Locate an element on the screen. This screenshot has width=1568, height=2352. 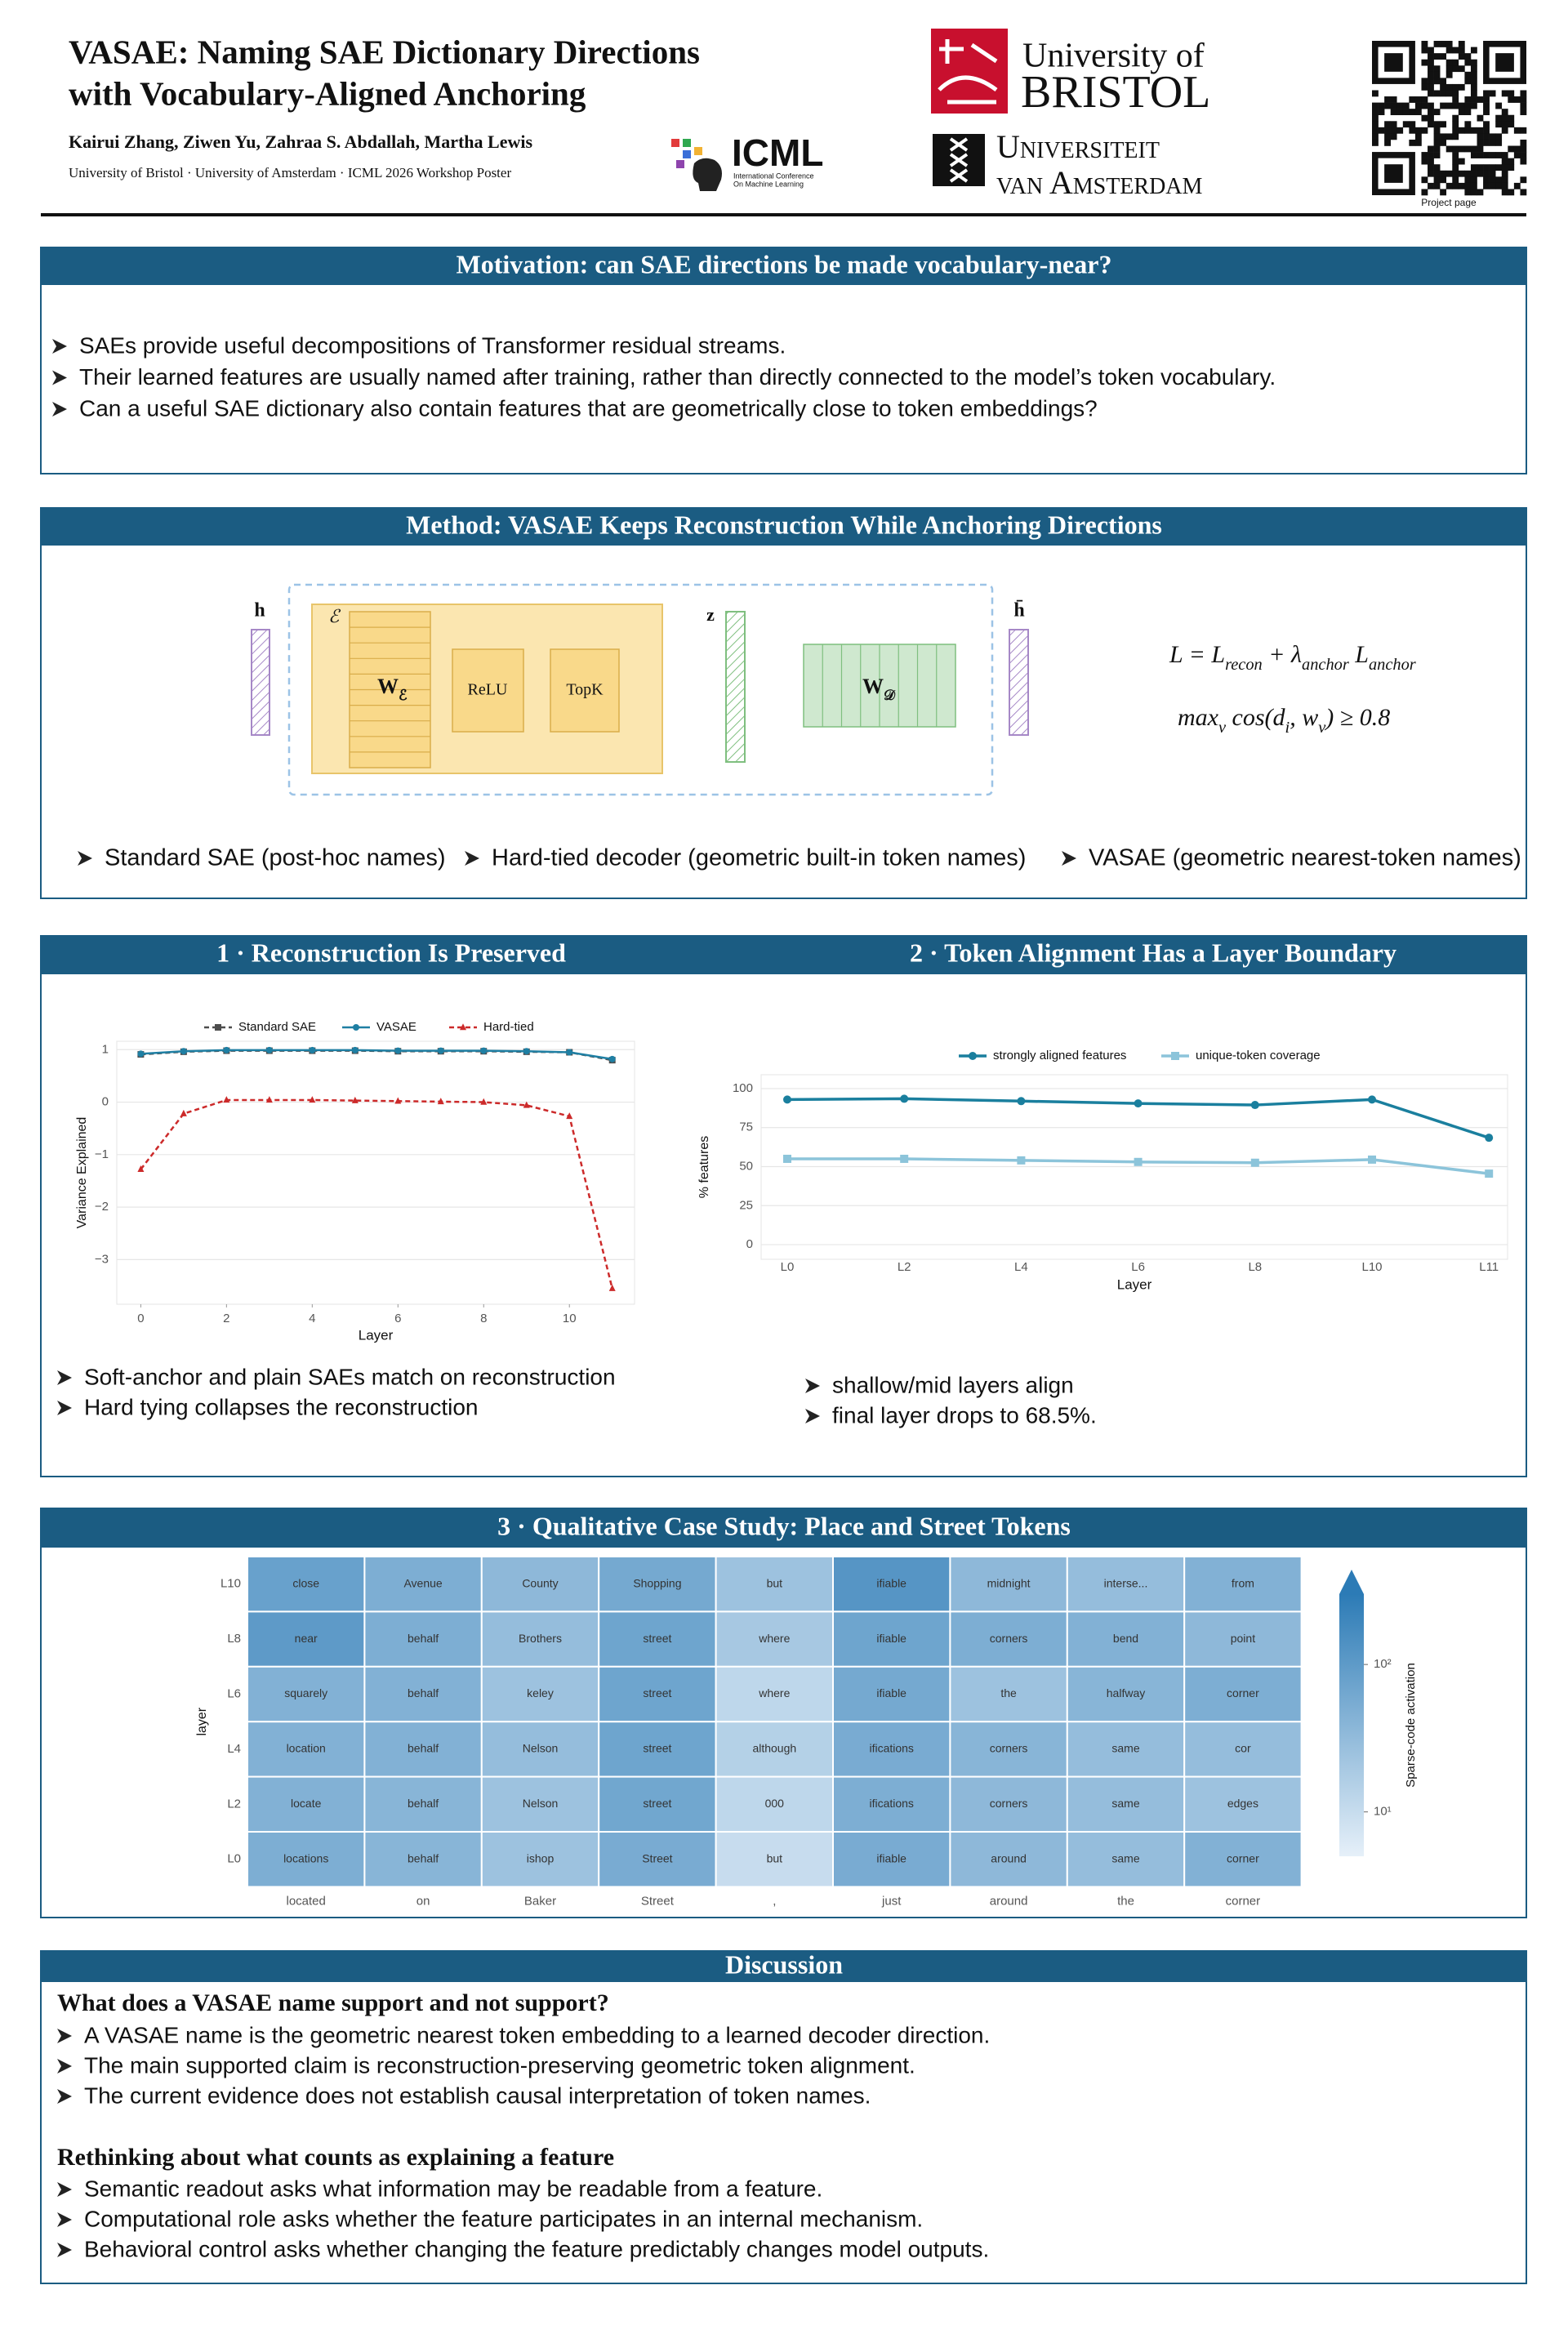
cell-label: cor is located at coordinates (1243, 1749).